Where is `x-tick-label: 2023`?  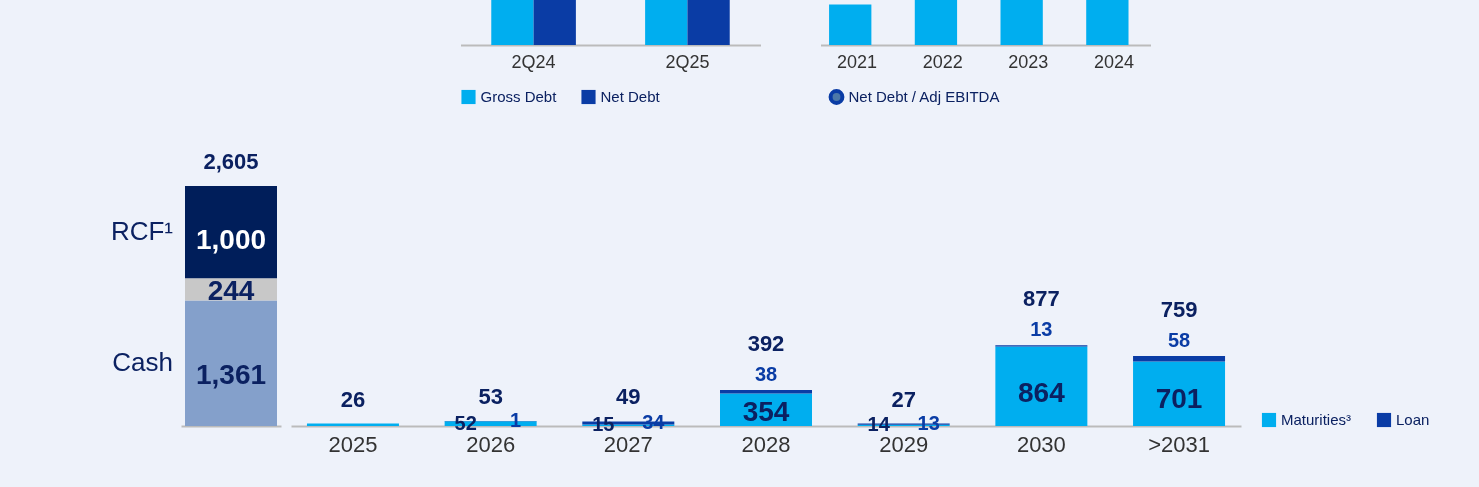 x-tick-label: 2023 is located at coordinates (1028, 61).